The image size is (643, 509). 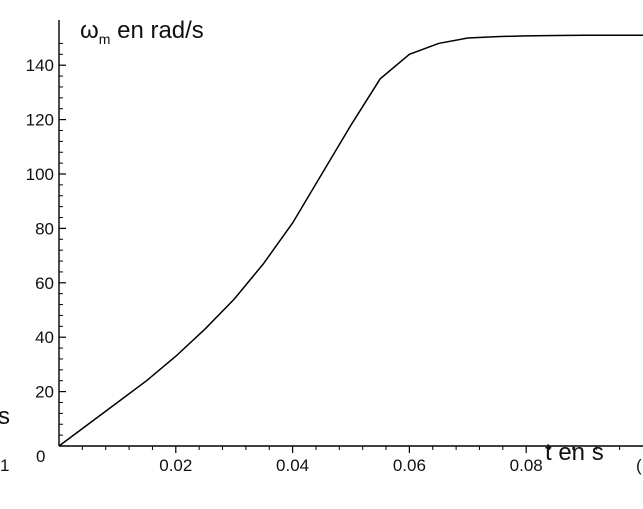 I want to click on y-axis-title: ωm en rad/s, so click(x=142, y=32).